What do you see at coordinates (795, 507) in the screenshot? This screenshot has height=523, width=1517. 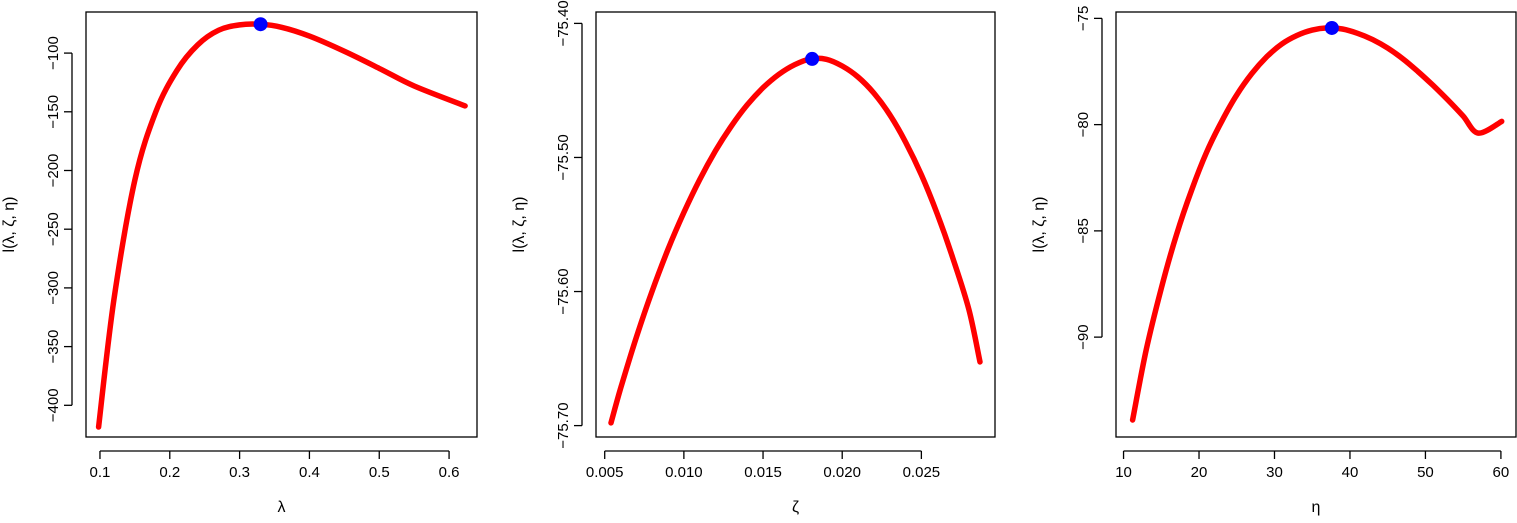 I see `x-axis-label: ζ` at bounding box center [795, 507].